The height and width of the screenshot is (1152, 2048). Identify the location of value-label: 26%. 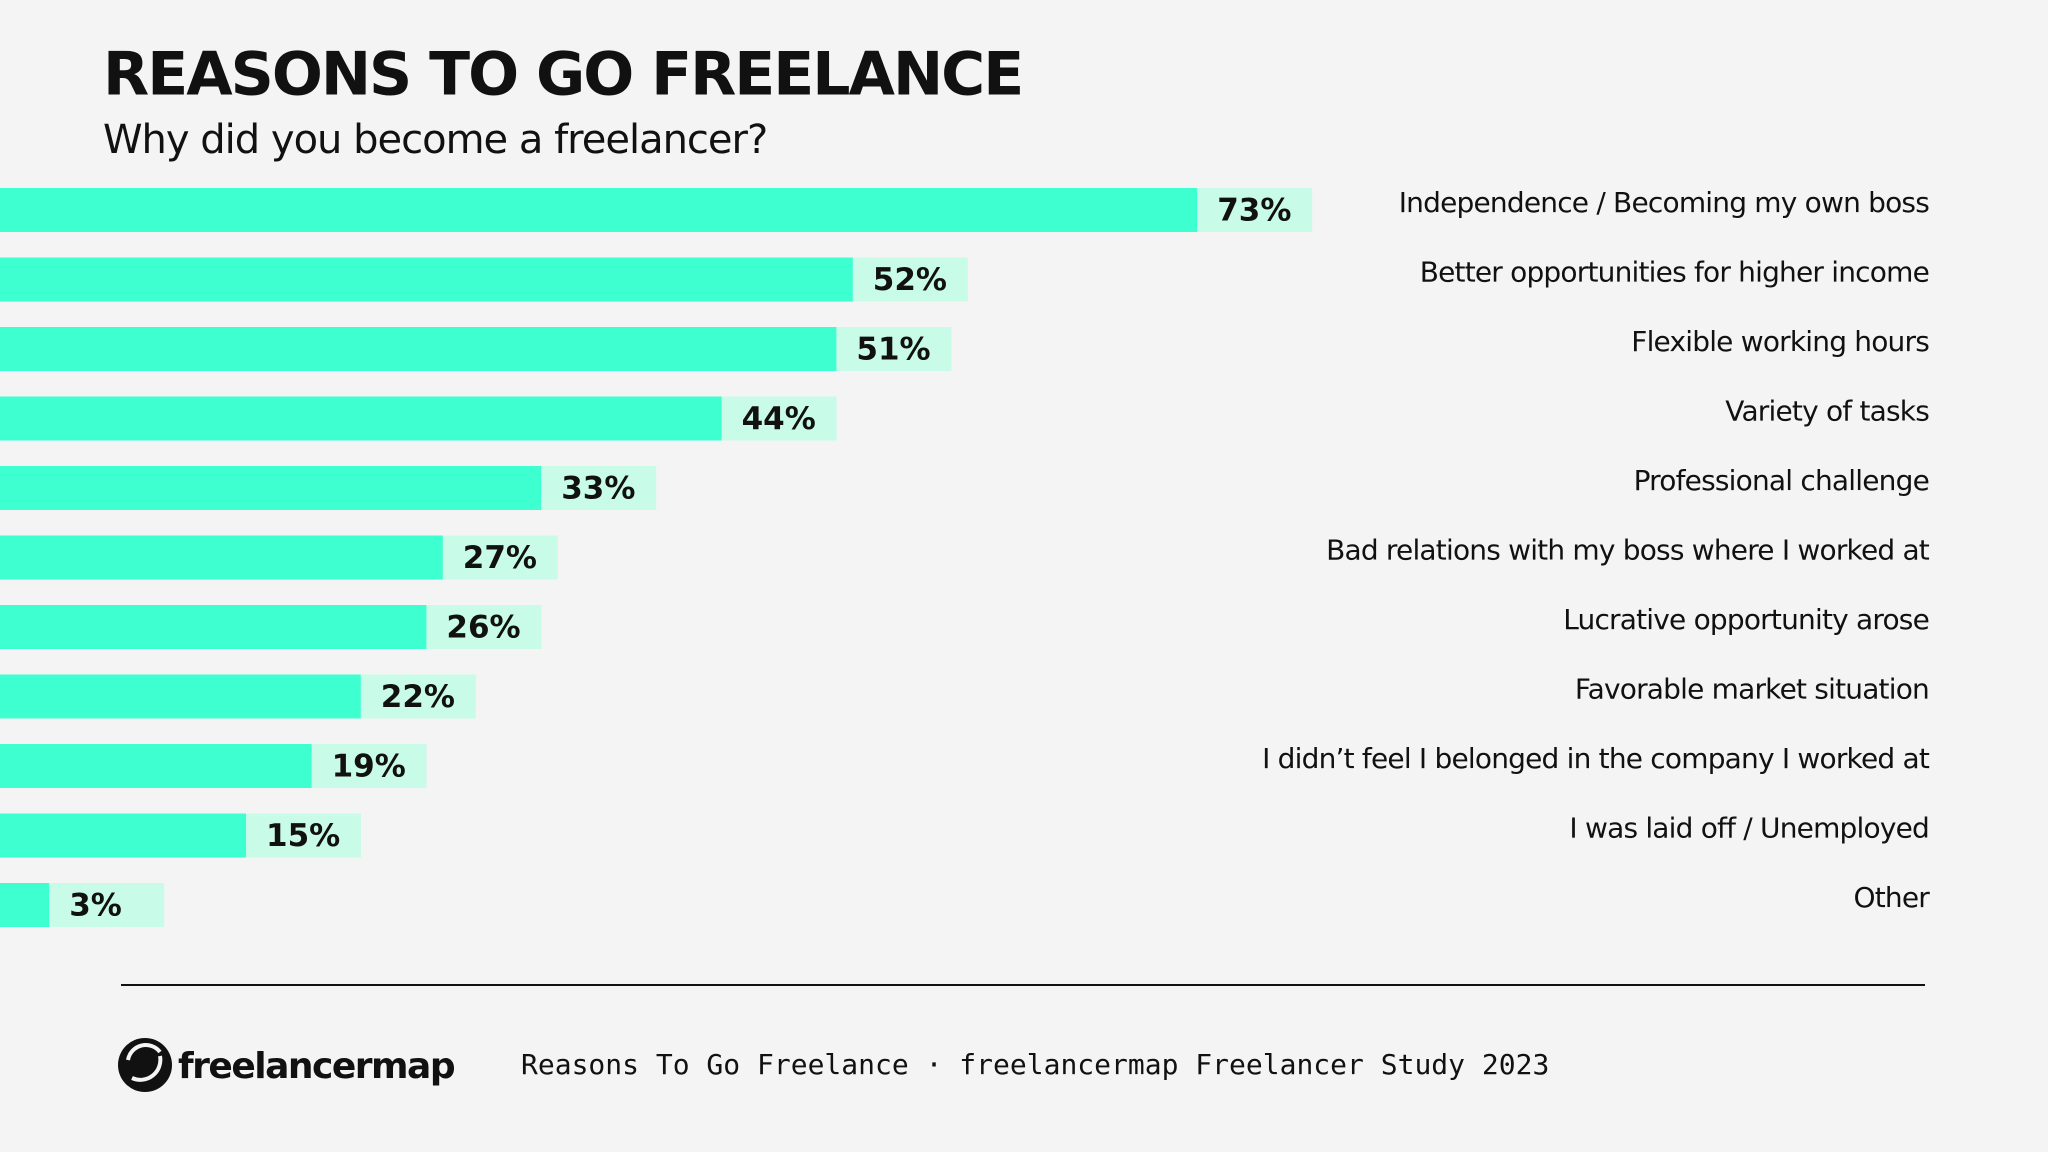
(483, 628).